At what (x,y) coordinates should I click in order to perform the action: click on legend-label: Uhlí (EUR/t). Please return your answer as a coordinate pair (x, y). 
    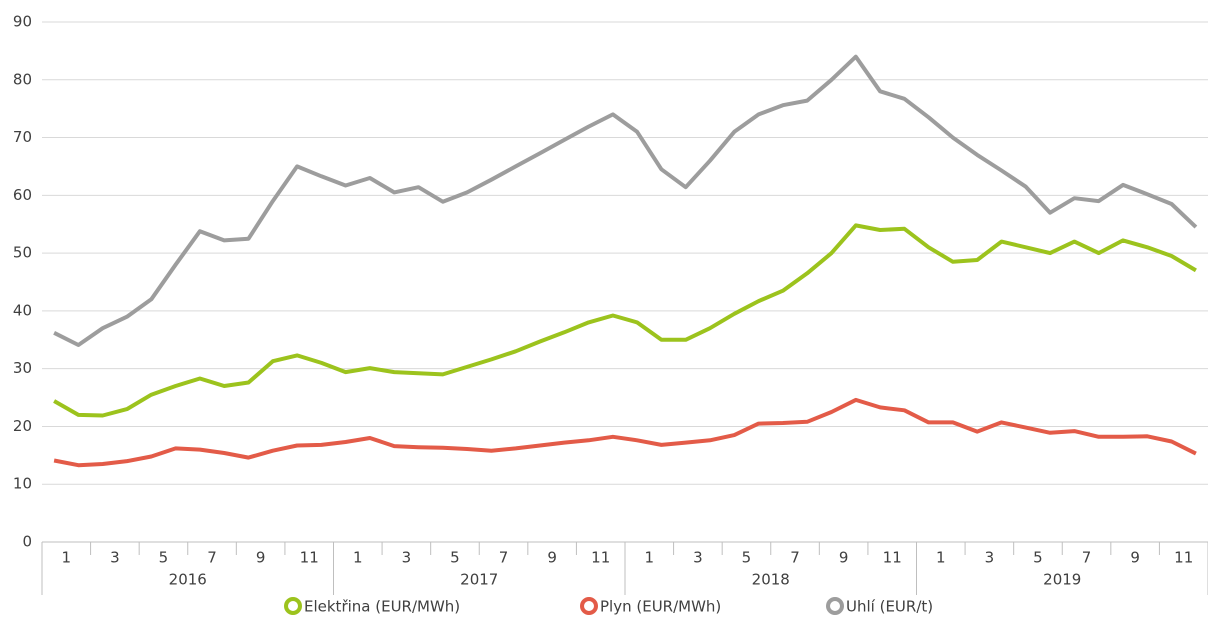
    Looking at the image, I should click on (889, 607).